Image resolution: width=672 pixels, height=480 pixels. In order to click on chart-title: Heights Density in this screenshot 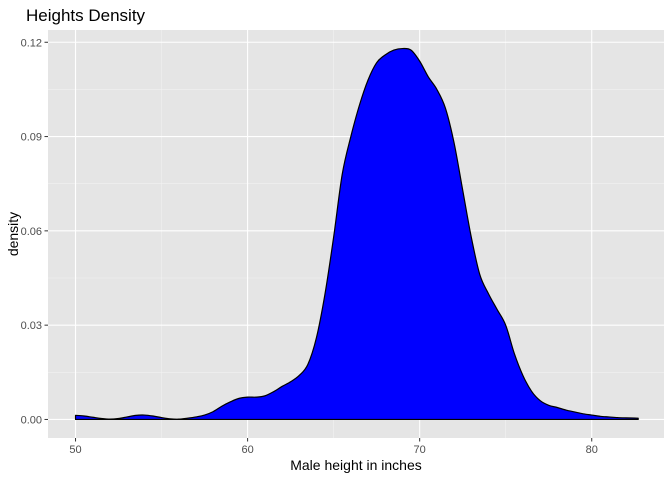, I will do `click(86, 15)`.